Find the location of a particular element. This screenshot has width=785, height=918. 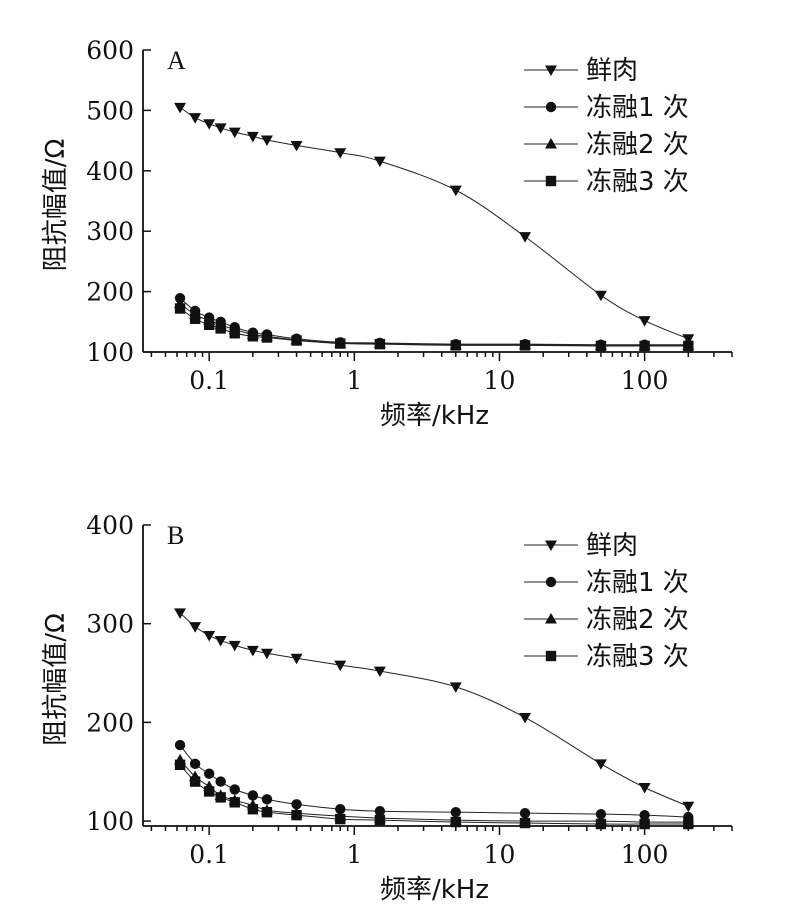

series-line is located at coordinates (434, 709).